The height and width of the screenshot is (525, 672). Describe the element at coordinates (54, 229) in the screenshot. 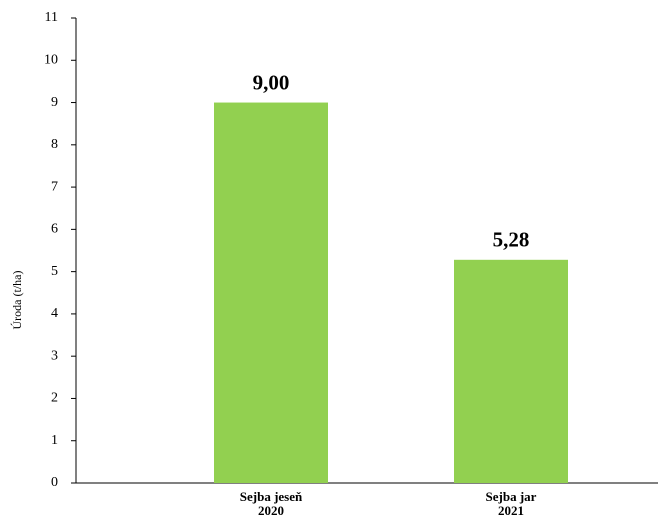

I see `y-tick-label: 6` at that location.